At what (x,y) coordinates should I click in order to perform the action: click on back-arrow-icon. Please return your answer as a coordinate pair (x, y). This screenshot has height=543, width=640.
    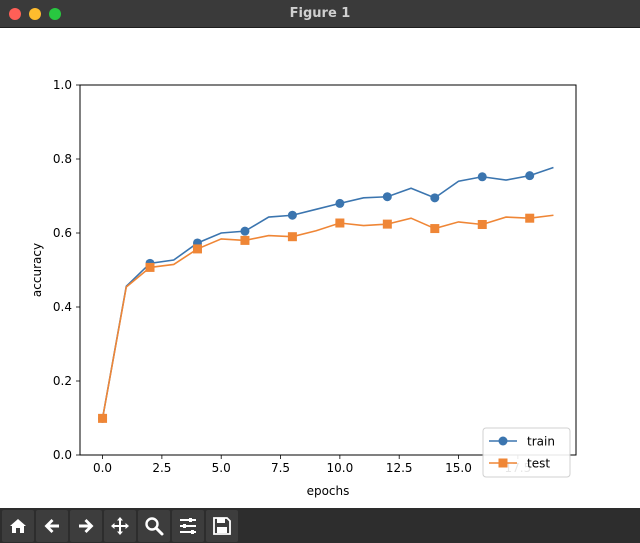
    Looking at the image, I should click on (51, 525).